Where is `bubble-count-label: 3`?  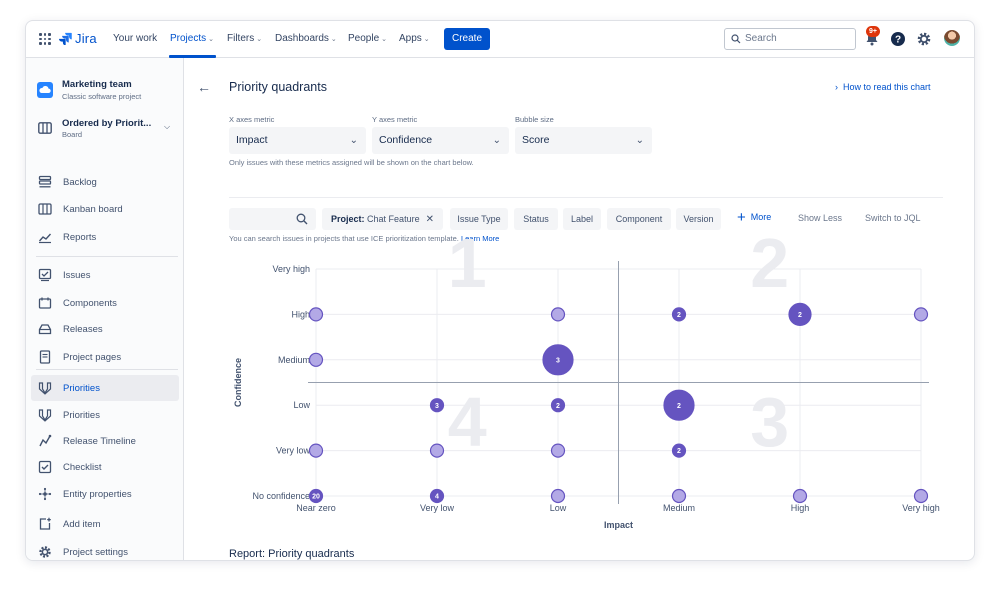 bubble-count-label: 3 is located at coordinates (558, 360).